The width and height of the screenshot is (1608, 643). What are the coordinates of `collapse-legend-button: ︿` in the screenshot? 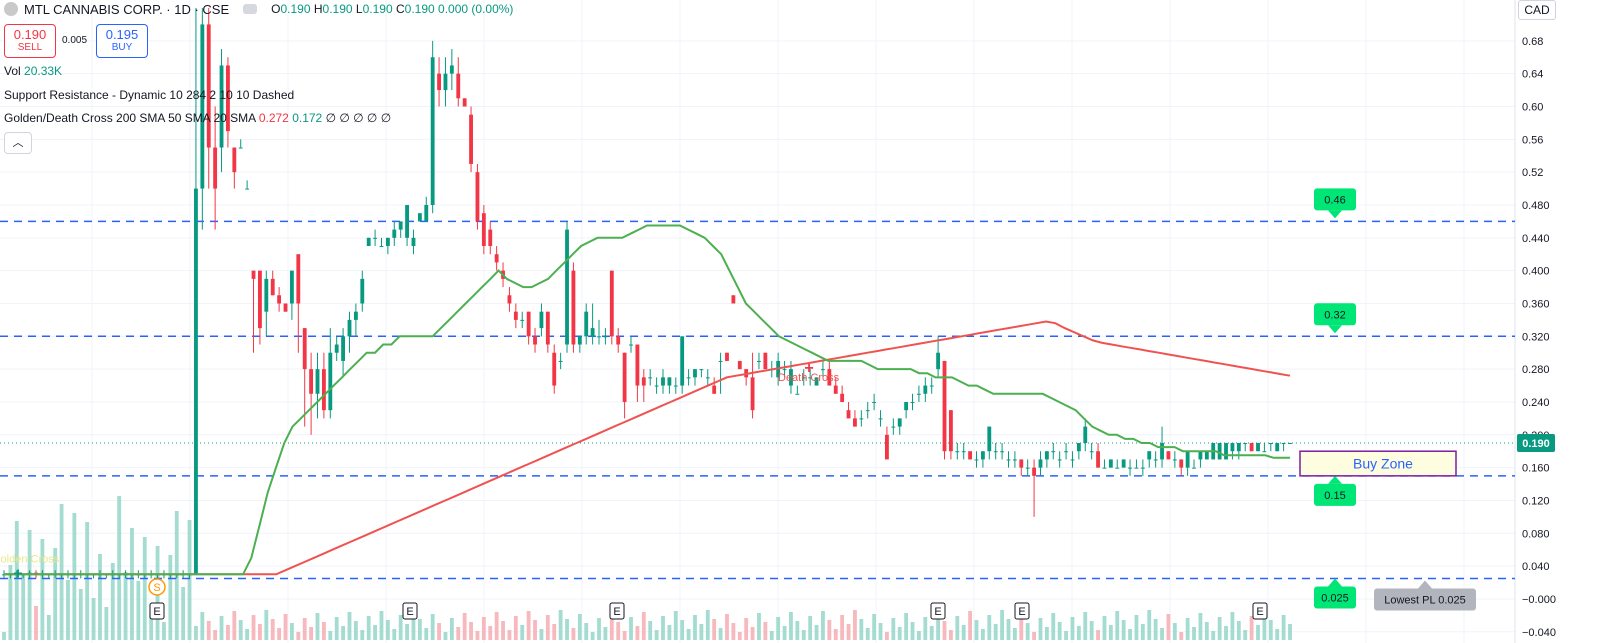 It's located at (18, 143).